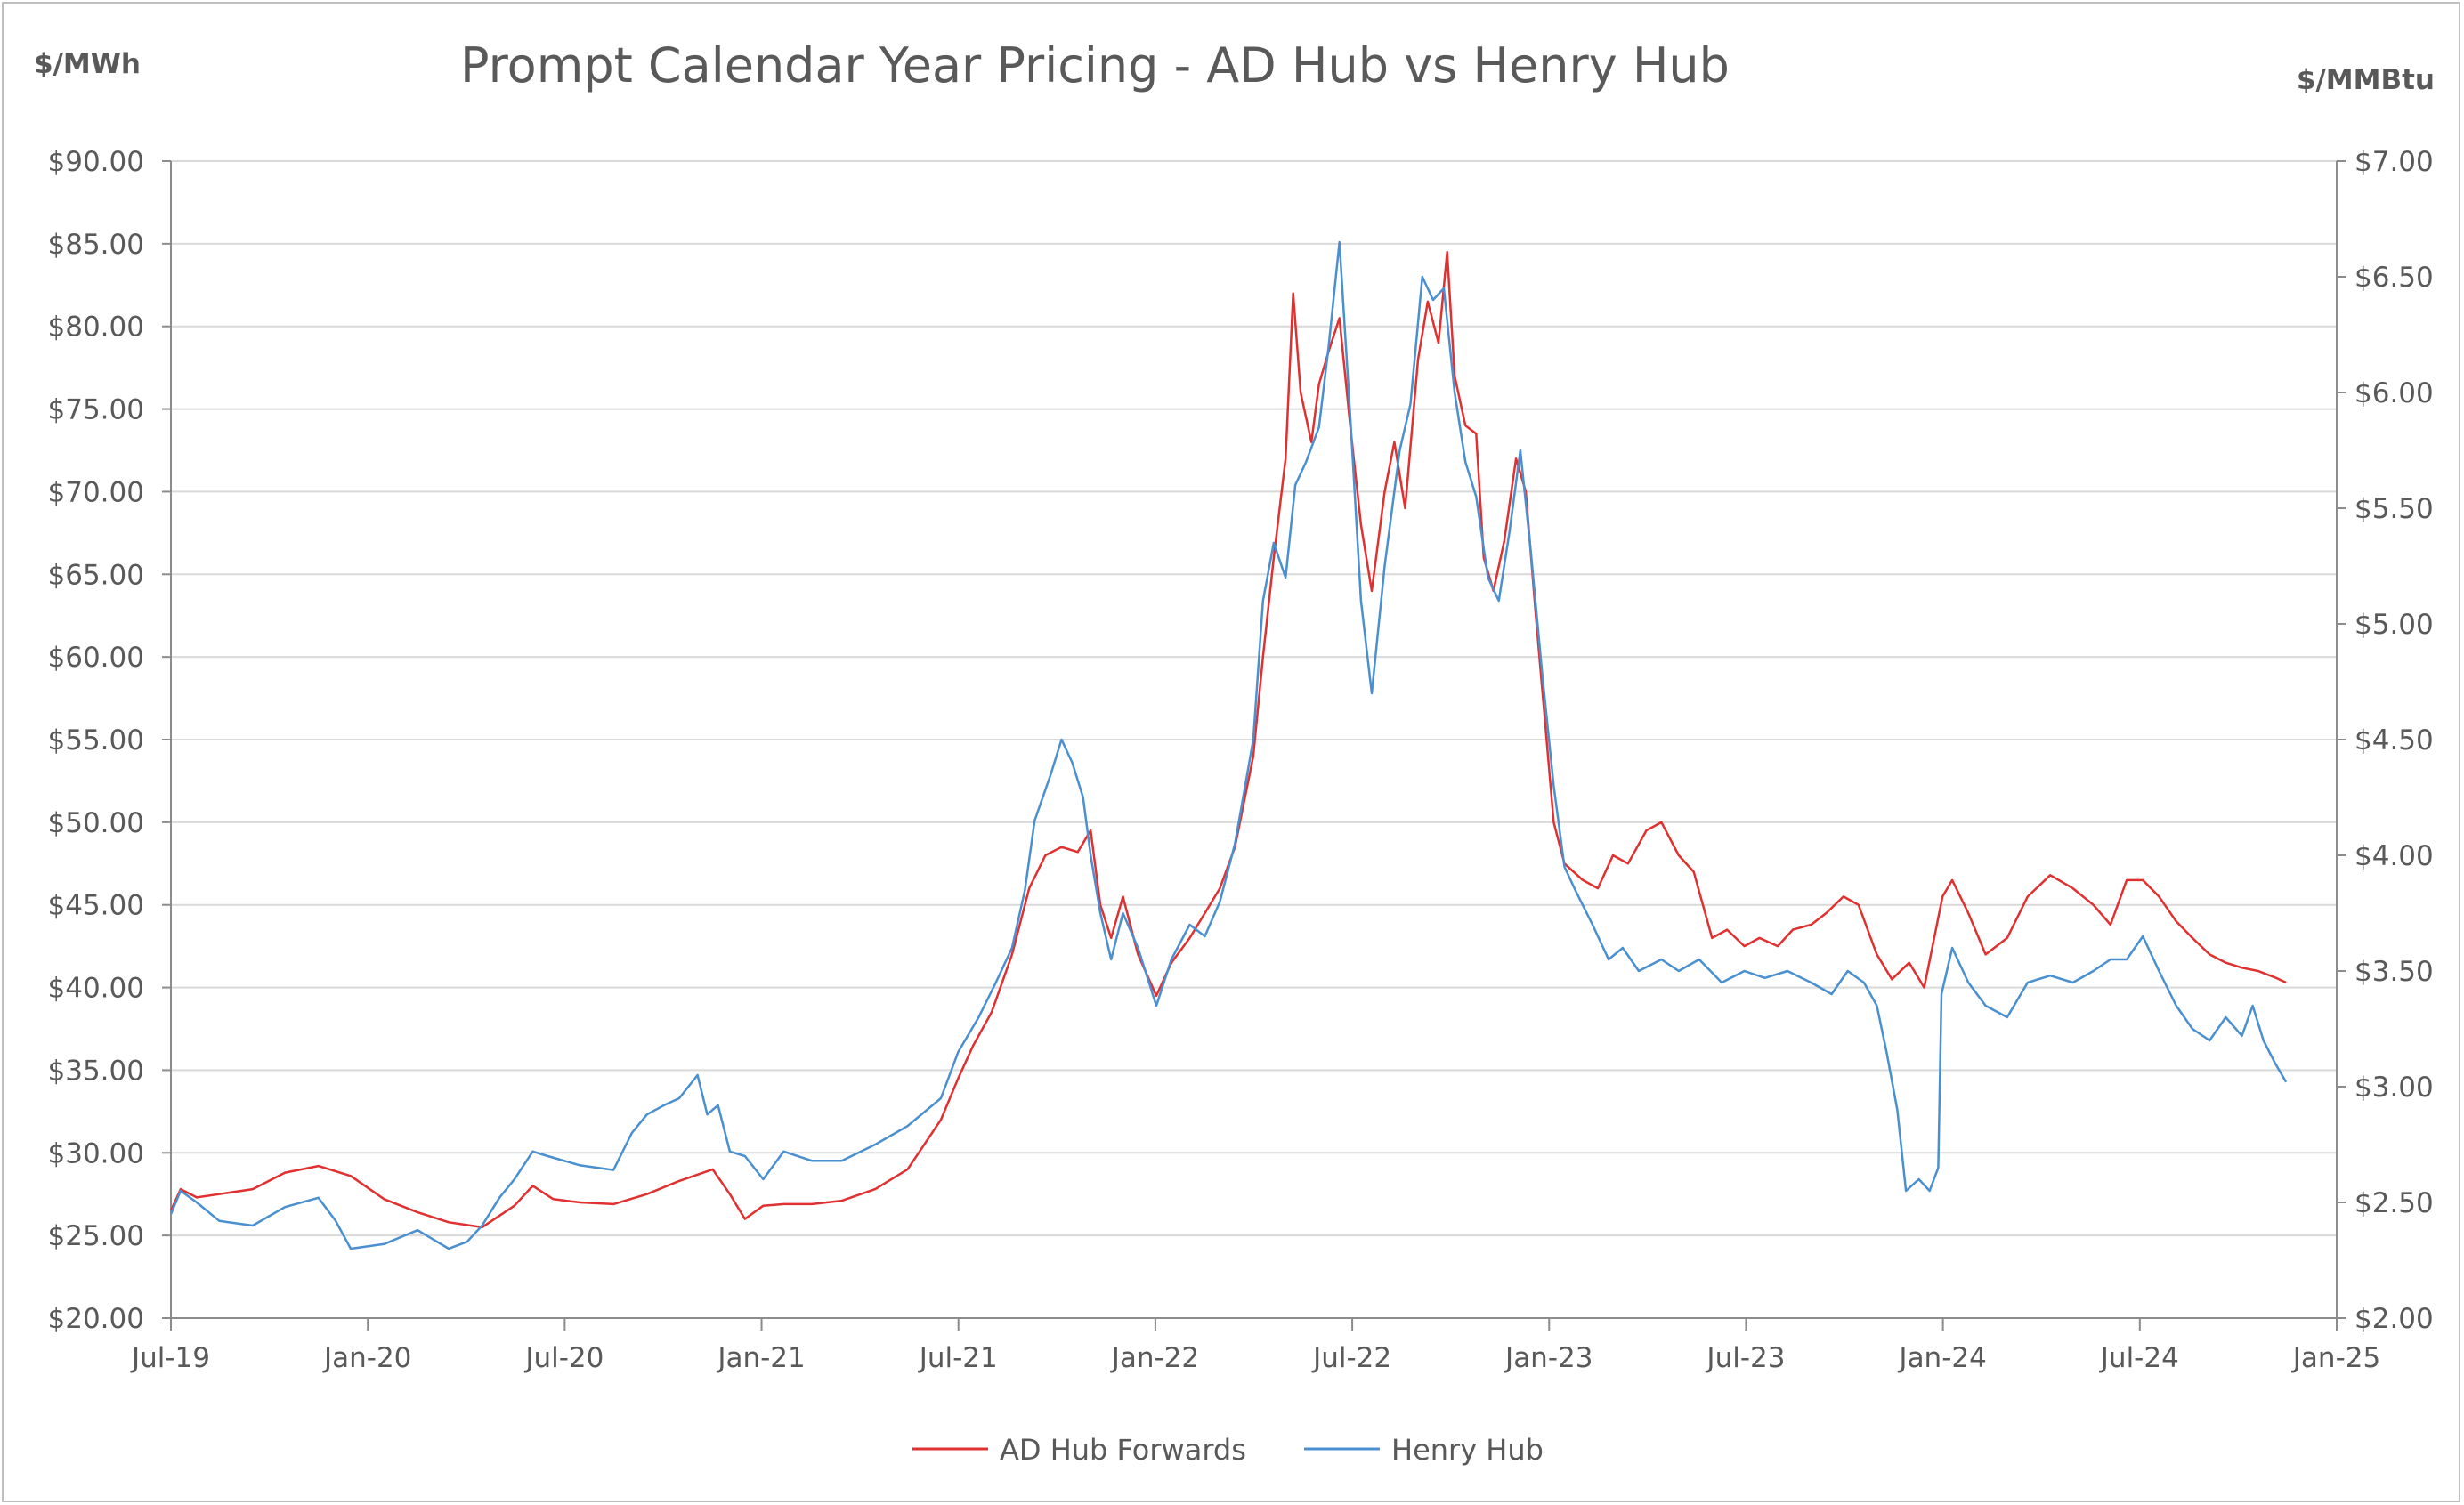  I want to click on right-tick-label: $4.00, so click(2394, 856).